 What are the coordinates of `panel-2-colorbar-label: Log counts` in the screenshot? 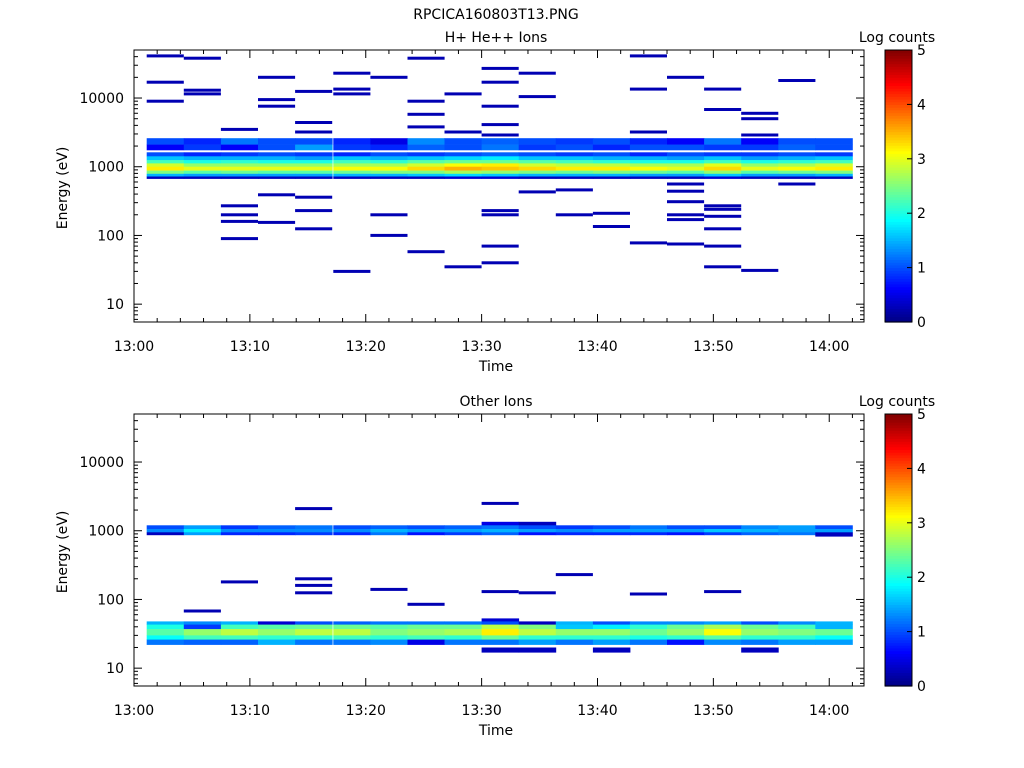 It's located at (897, 402).